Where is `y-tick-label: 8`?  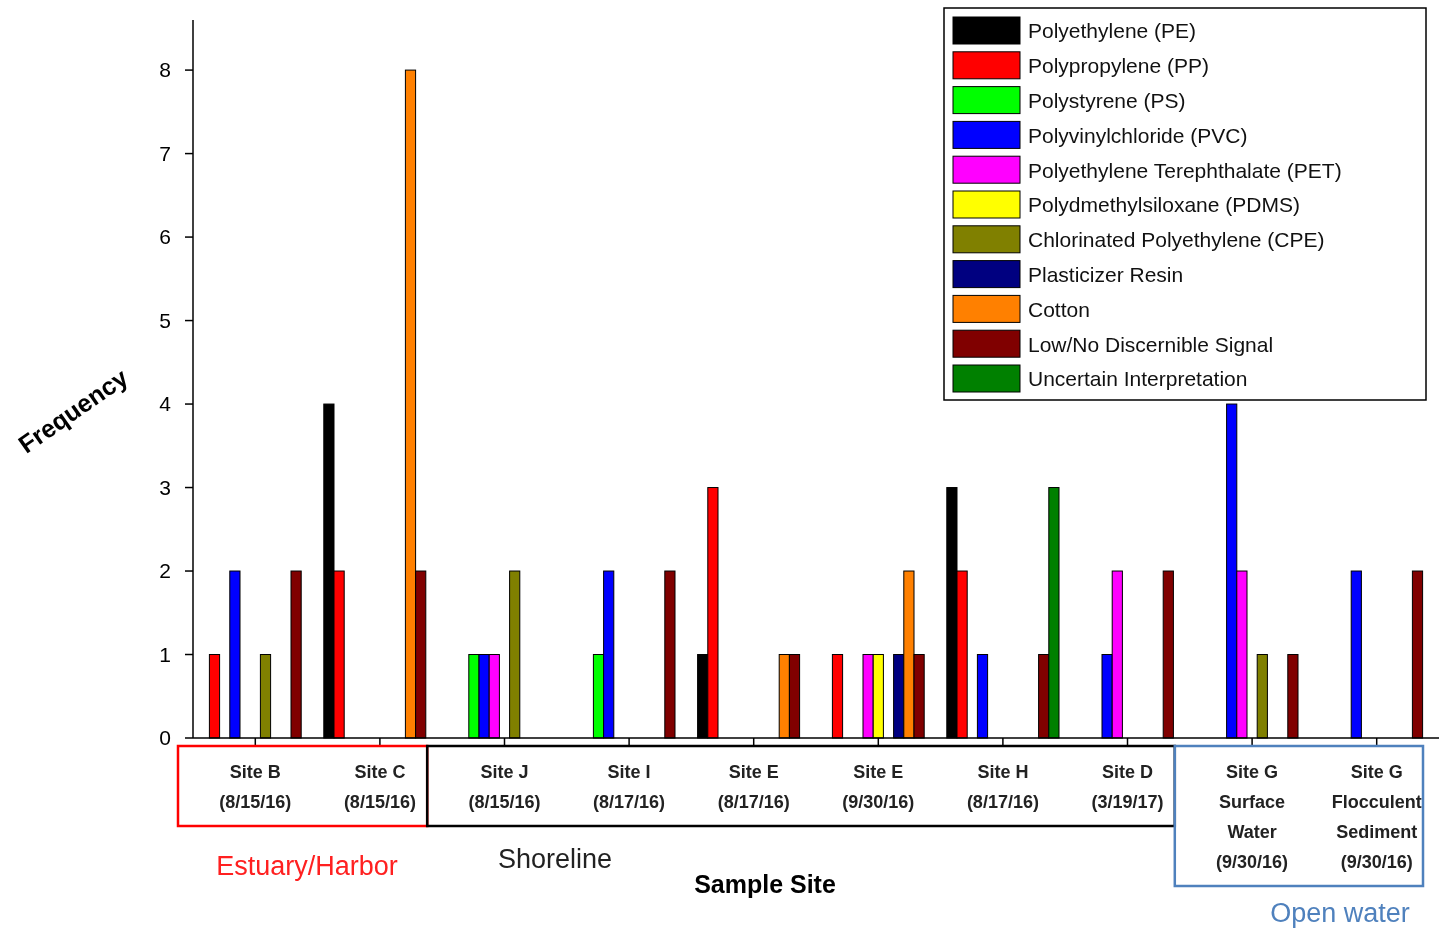
y-tick-label: 8 is located at coordinates (165, 70).